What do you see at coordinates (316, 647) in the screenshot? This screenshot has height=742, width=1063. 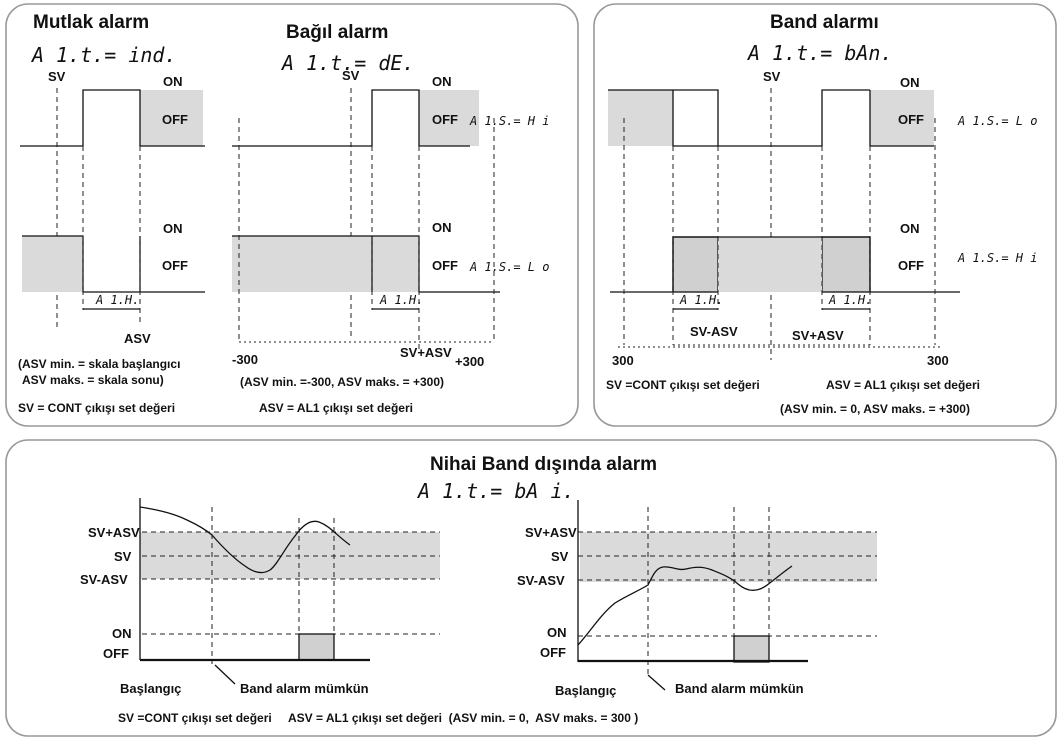 I see `final-left-alarm-pulse` at bounding box center [316, 647].